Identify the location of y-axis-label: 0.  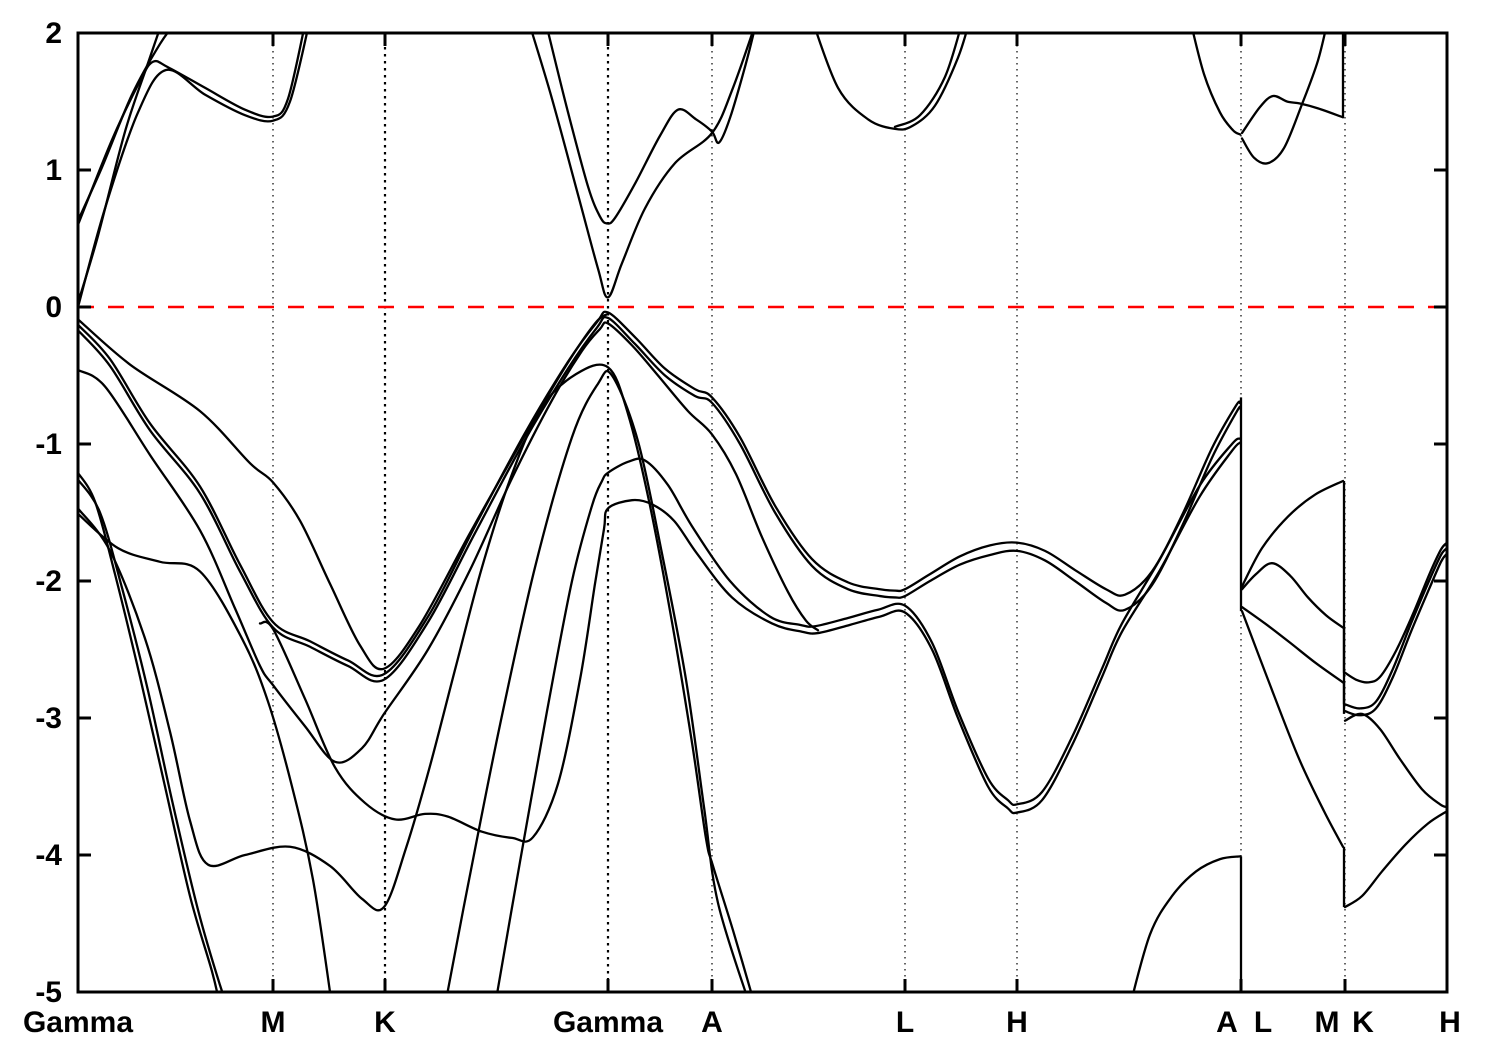
(53, 307).